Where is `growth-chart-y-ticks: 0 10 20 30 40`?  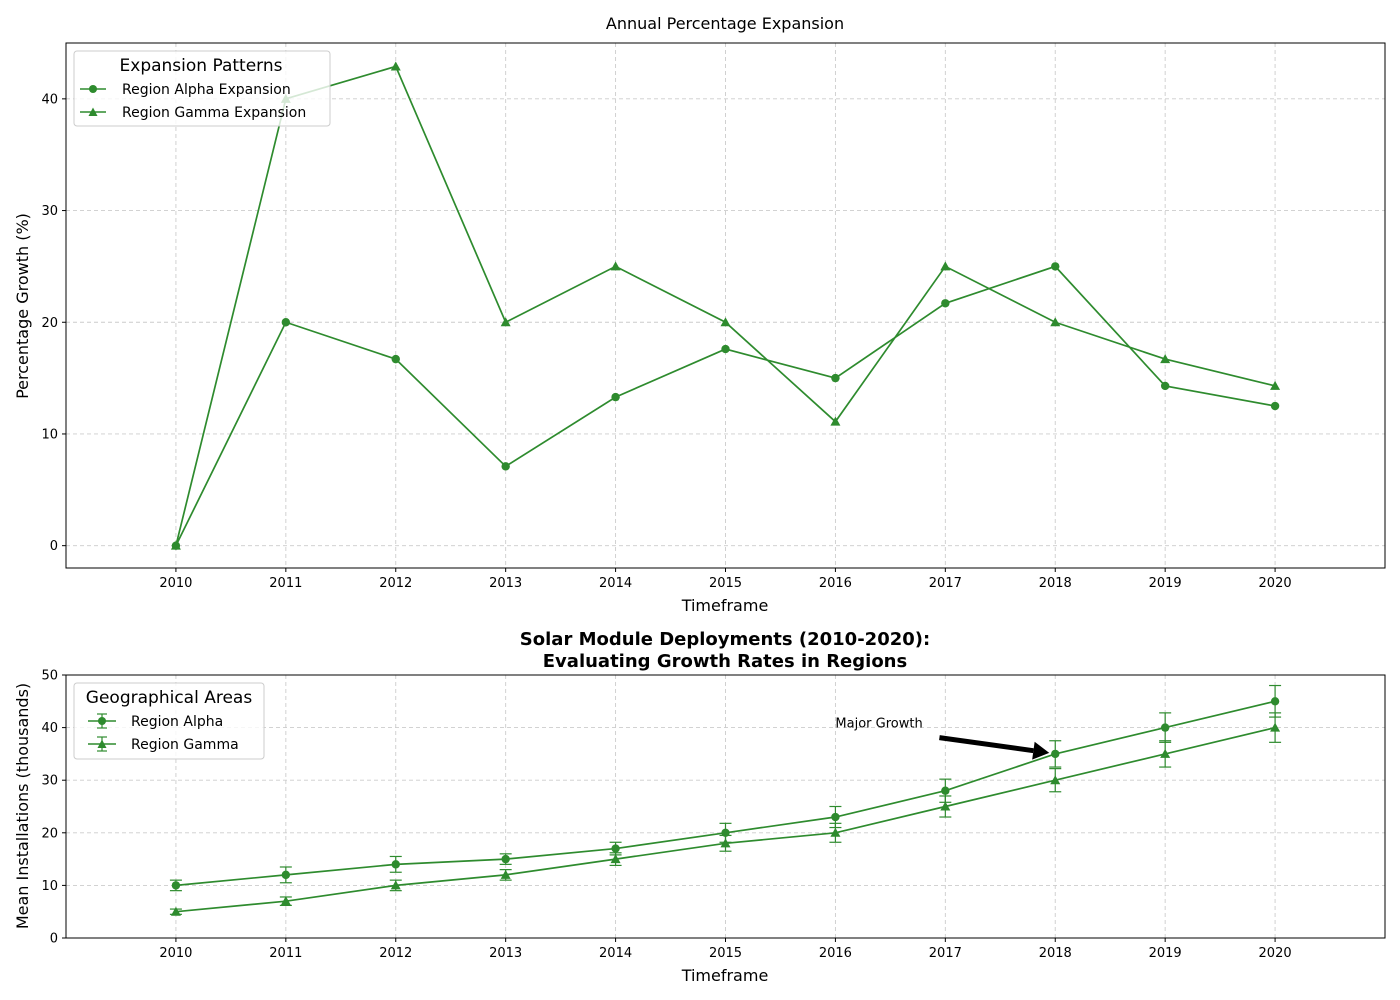 growth-chart-y-ticks: 0 10 20 30 40 is located at coordinates (53, 323).